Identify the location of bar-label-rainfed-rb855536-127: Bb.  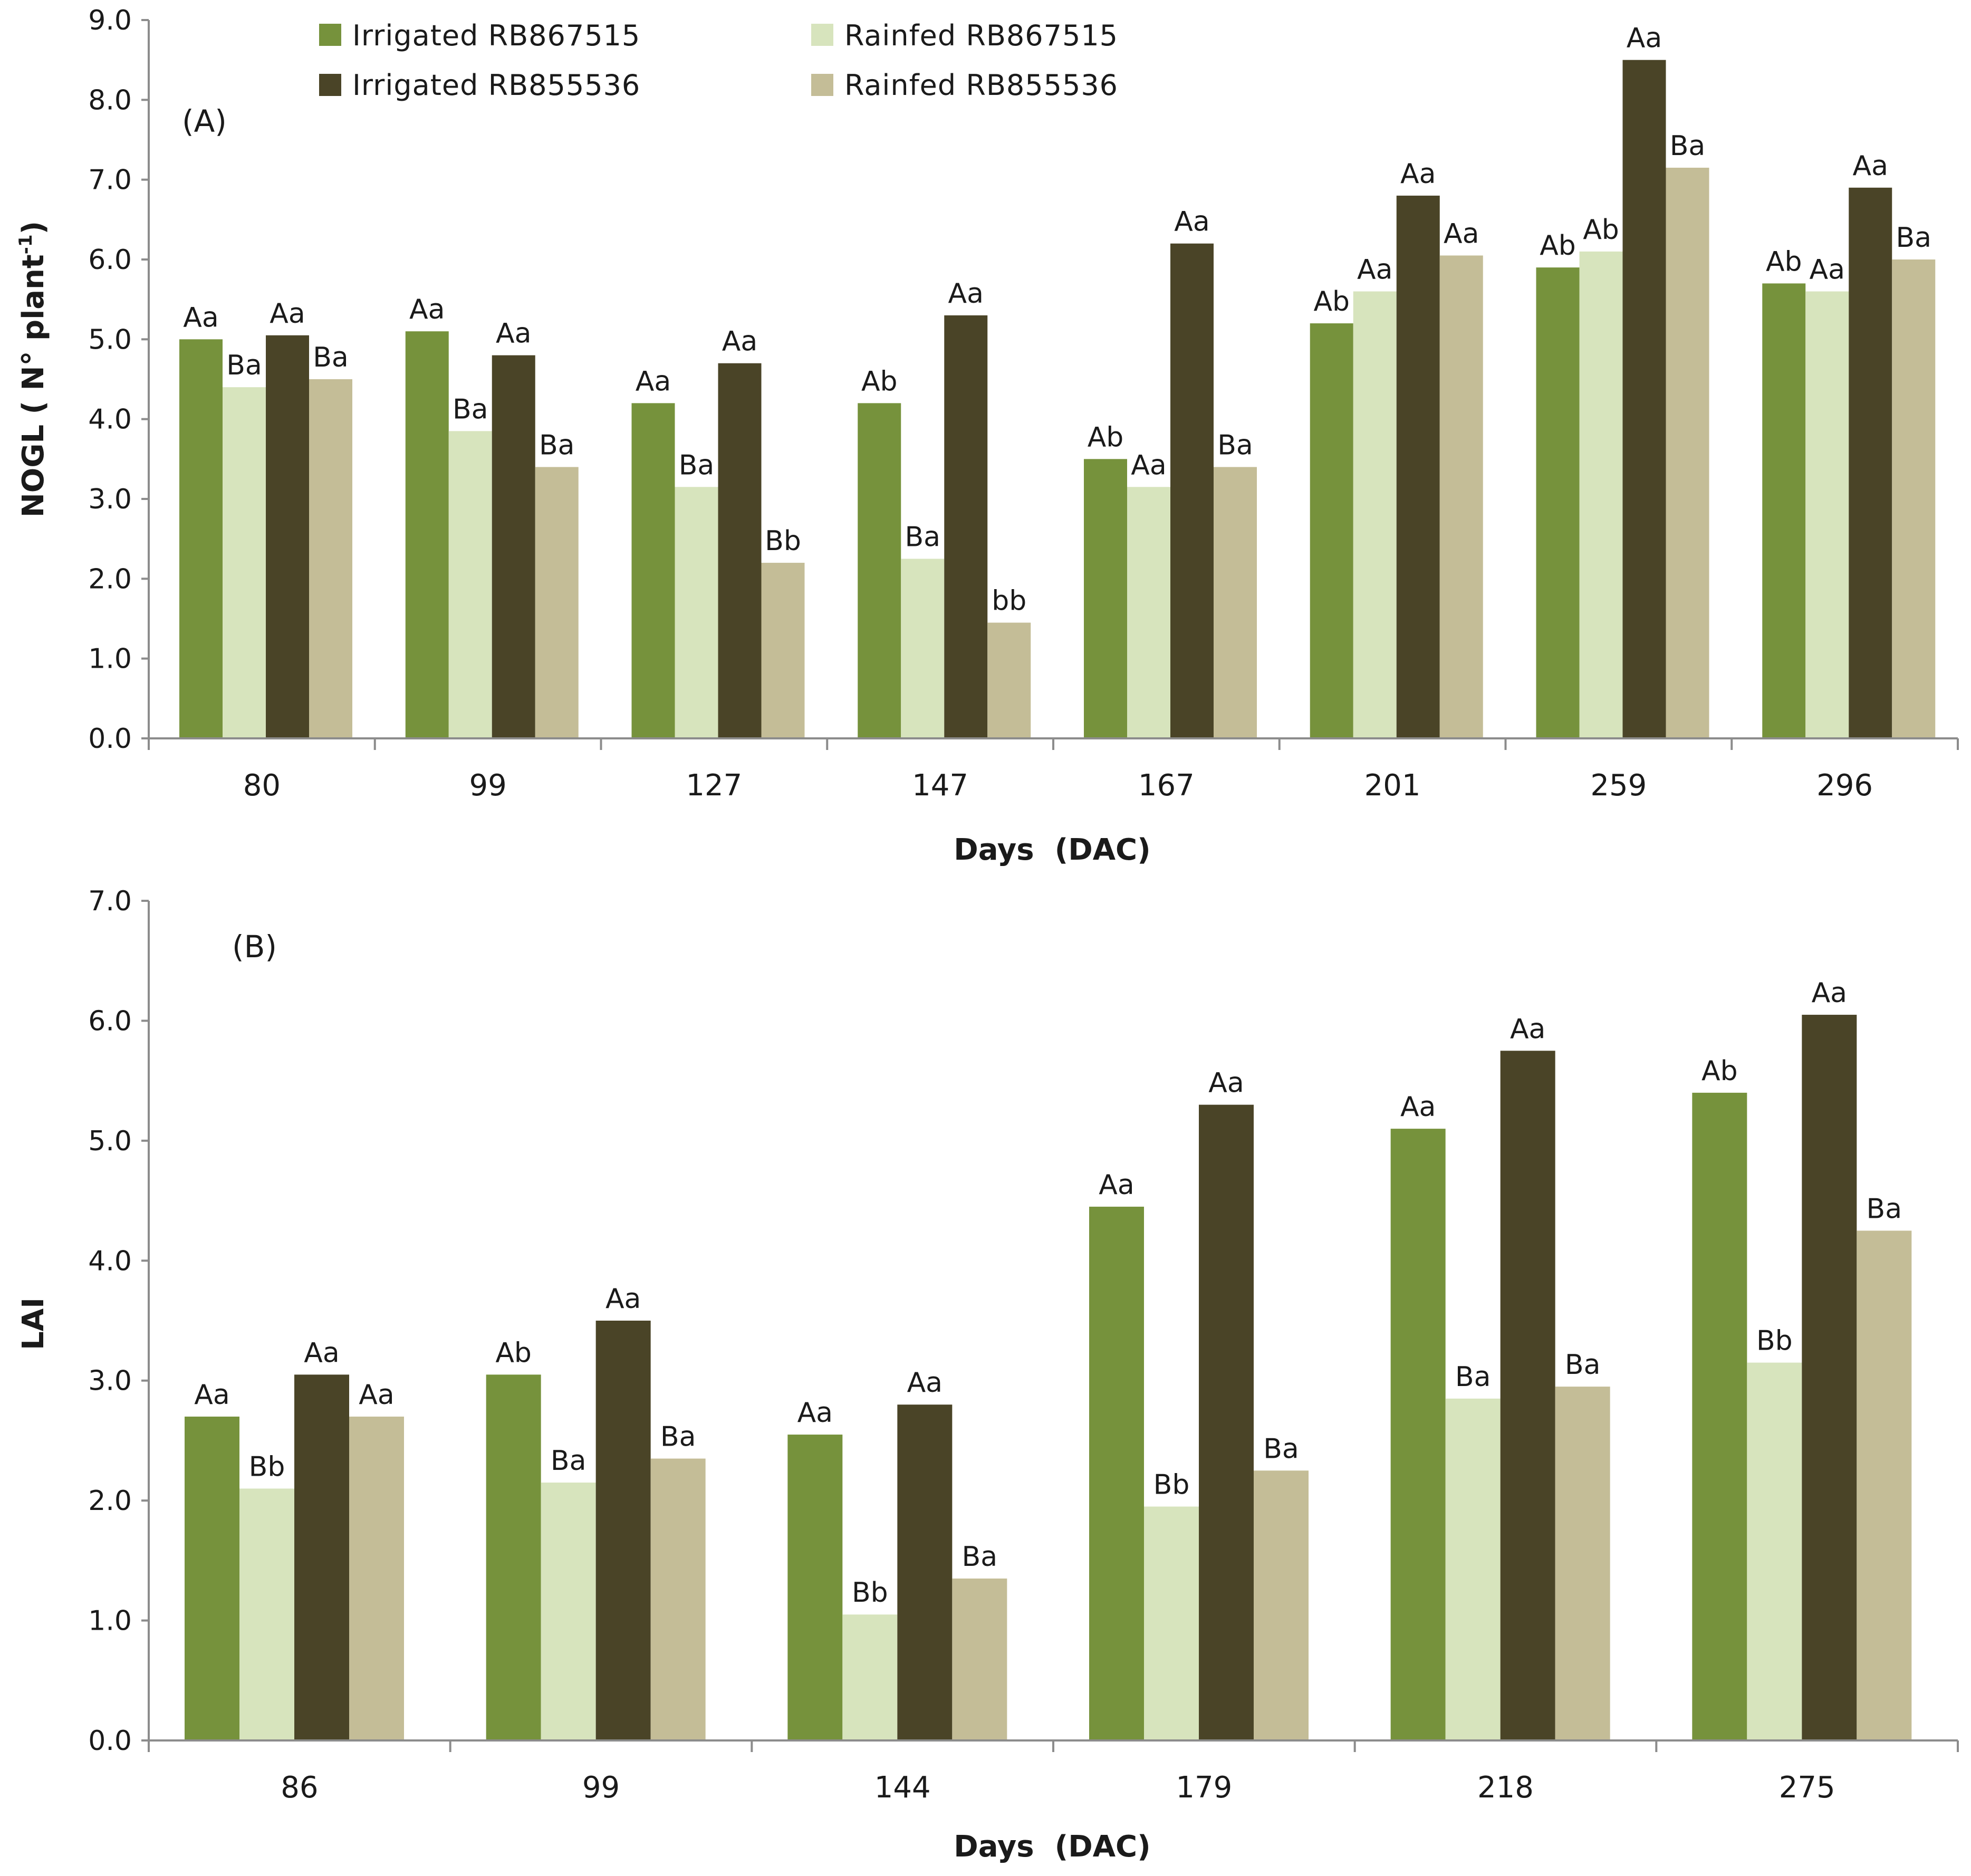
(783, 541).